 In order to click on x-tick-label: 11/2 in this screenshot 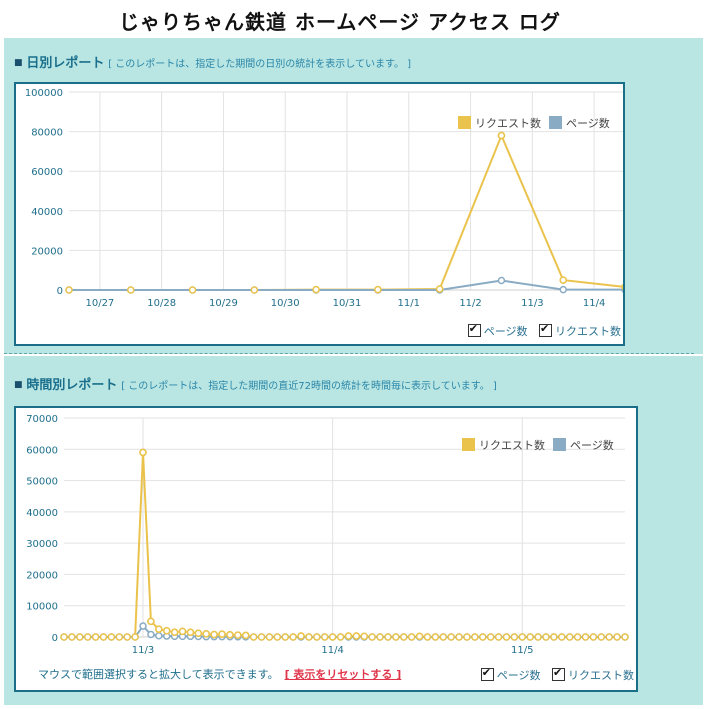, I will do `click(470, 303)`.